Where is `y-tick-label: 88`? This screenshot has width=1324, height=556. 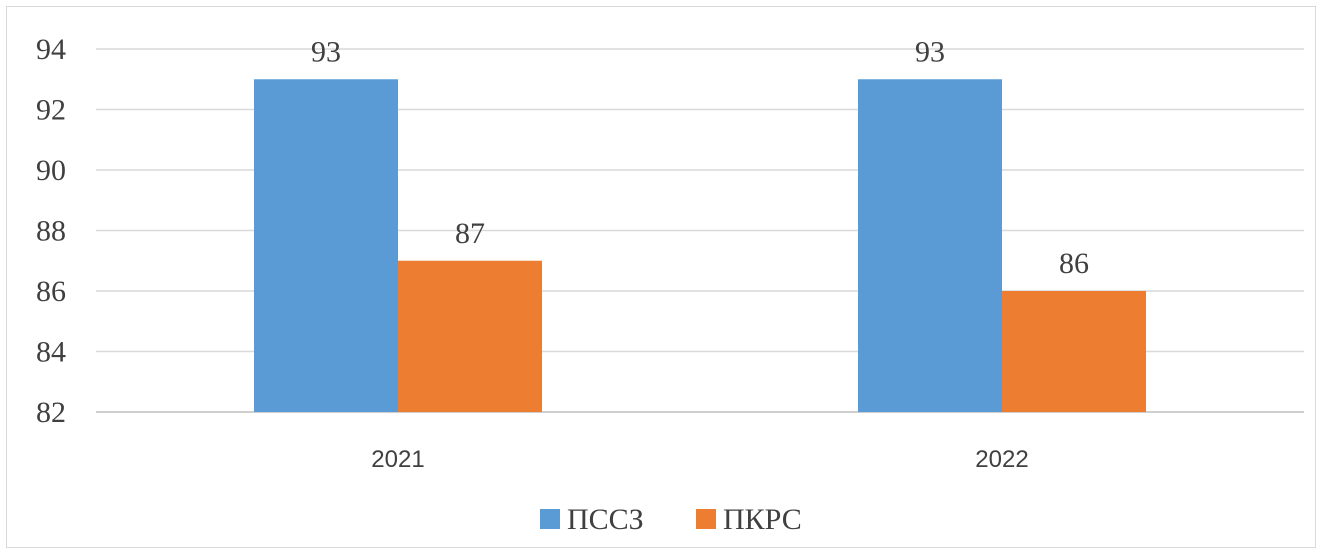
y-tick-label: 88 is located at coordinates (51, 231).